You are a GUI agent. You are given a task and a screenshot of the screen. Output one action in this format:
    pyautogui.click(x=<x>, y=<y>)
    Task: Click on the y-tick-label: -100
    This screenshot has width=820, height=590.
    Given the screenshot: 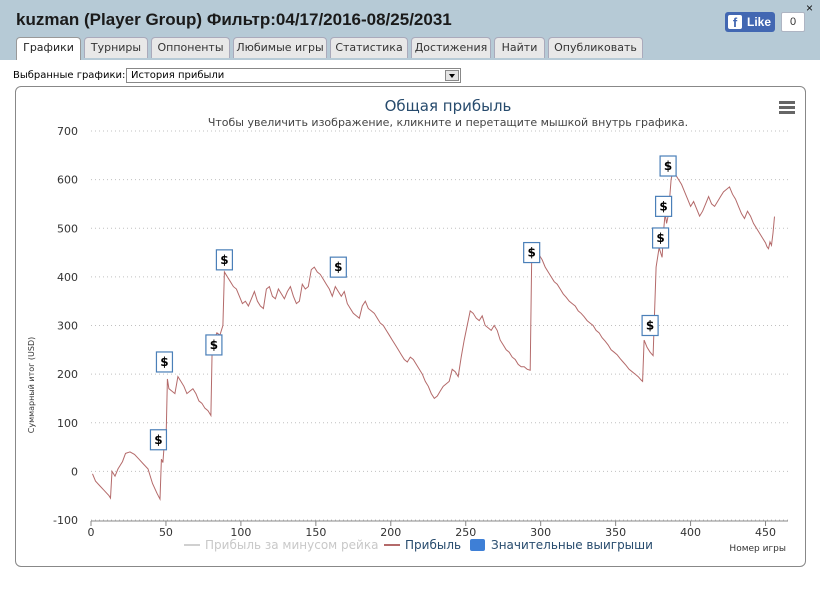 What is the action you would take?
    pyautogui.click(x=65, y=520)
    